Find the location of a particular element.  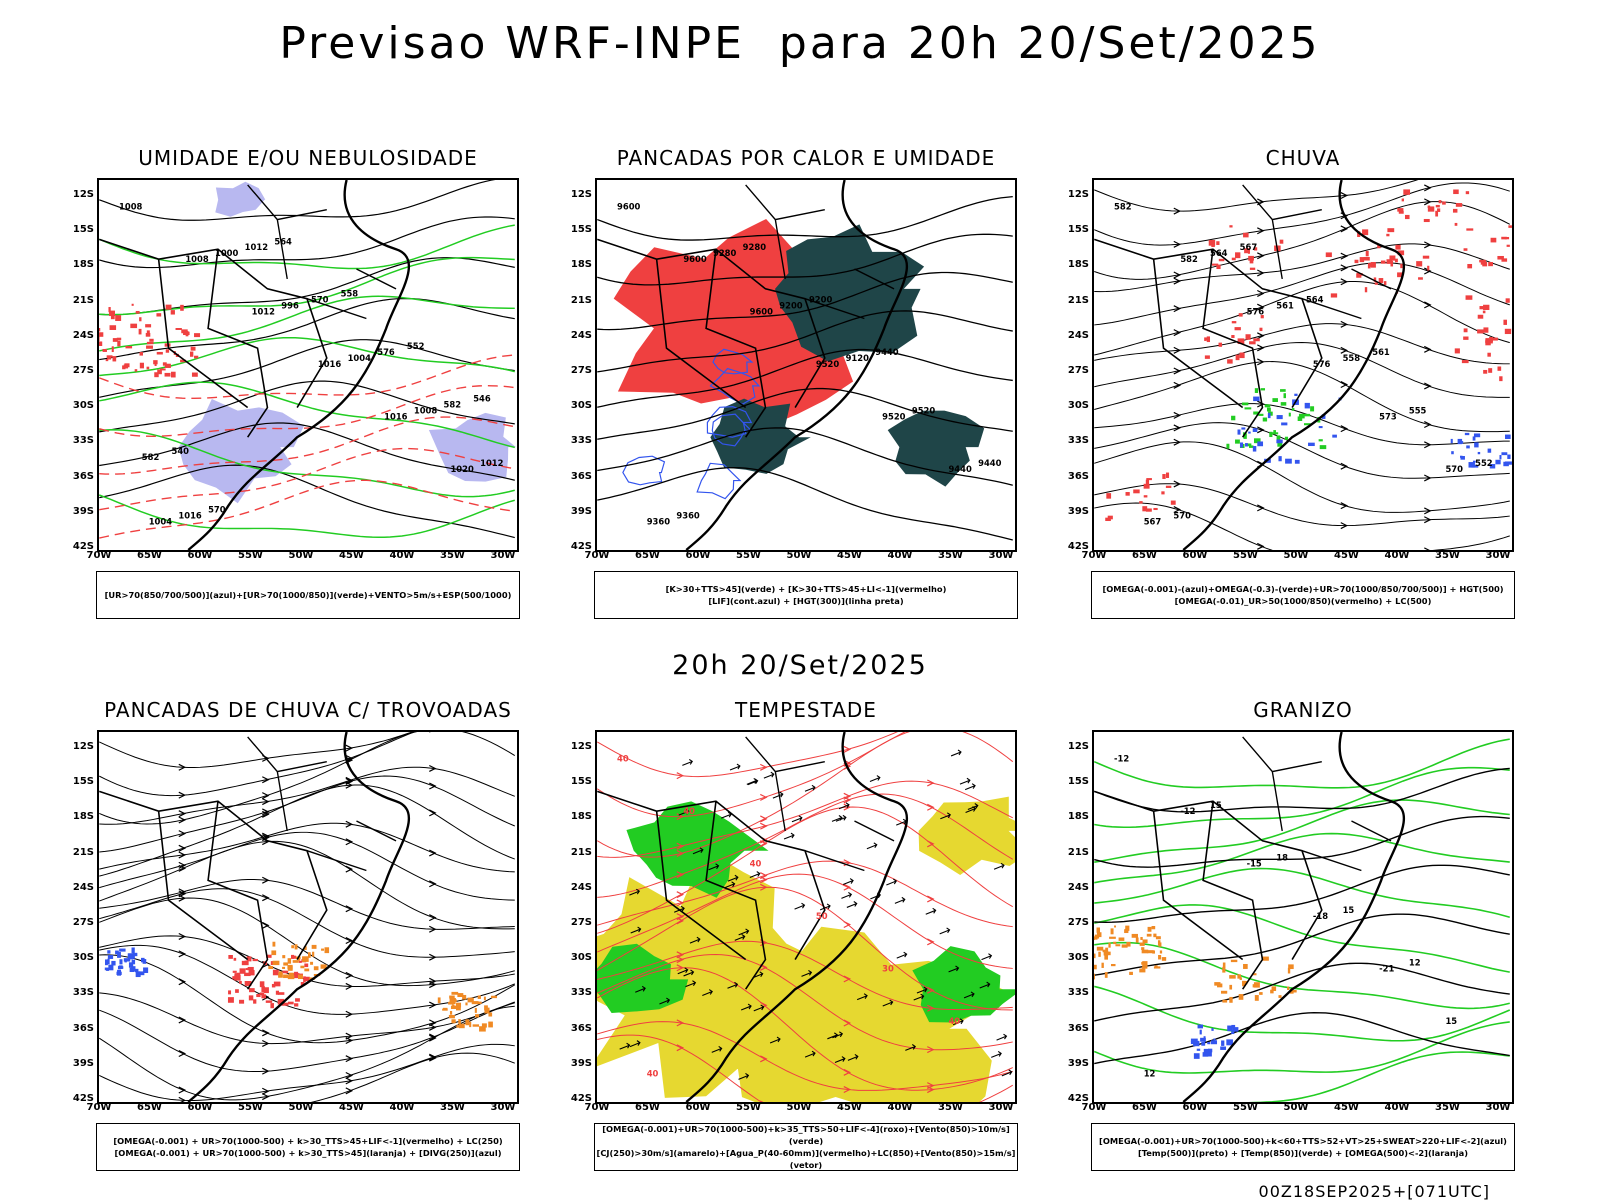

contour-label: 9360 is located at coordinates (688, 515).